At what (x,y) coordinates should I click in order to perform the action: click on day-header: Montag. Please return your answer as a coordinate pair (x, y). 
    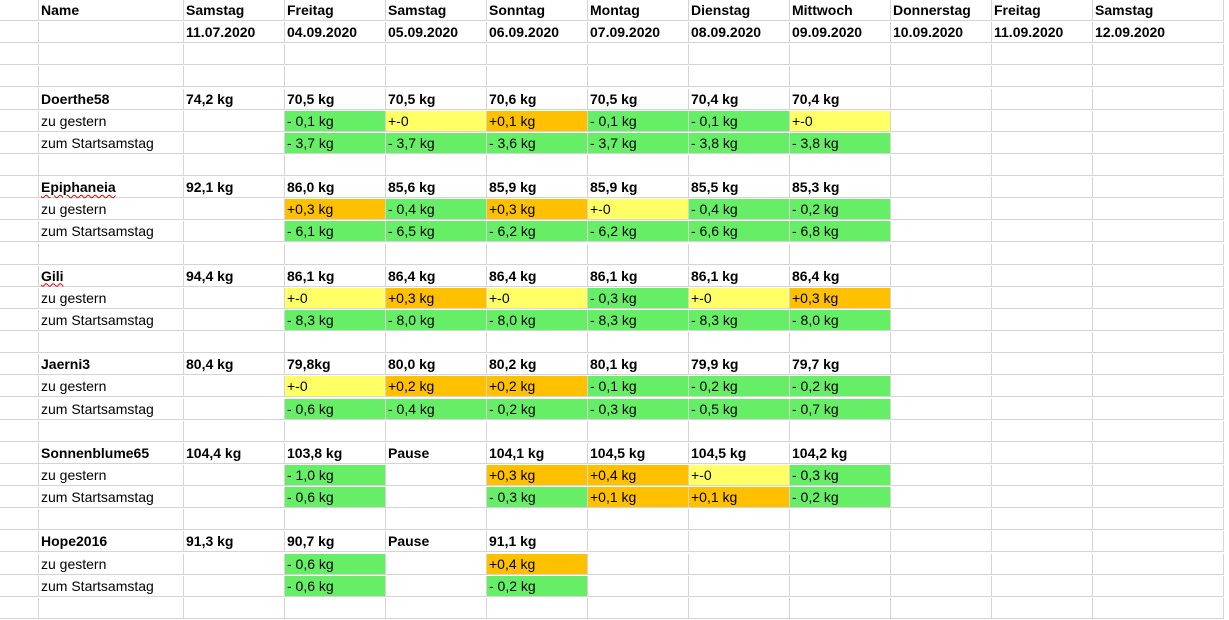
    Looking at the image, I should click on (638, 10).